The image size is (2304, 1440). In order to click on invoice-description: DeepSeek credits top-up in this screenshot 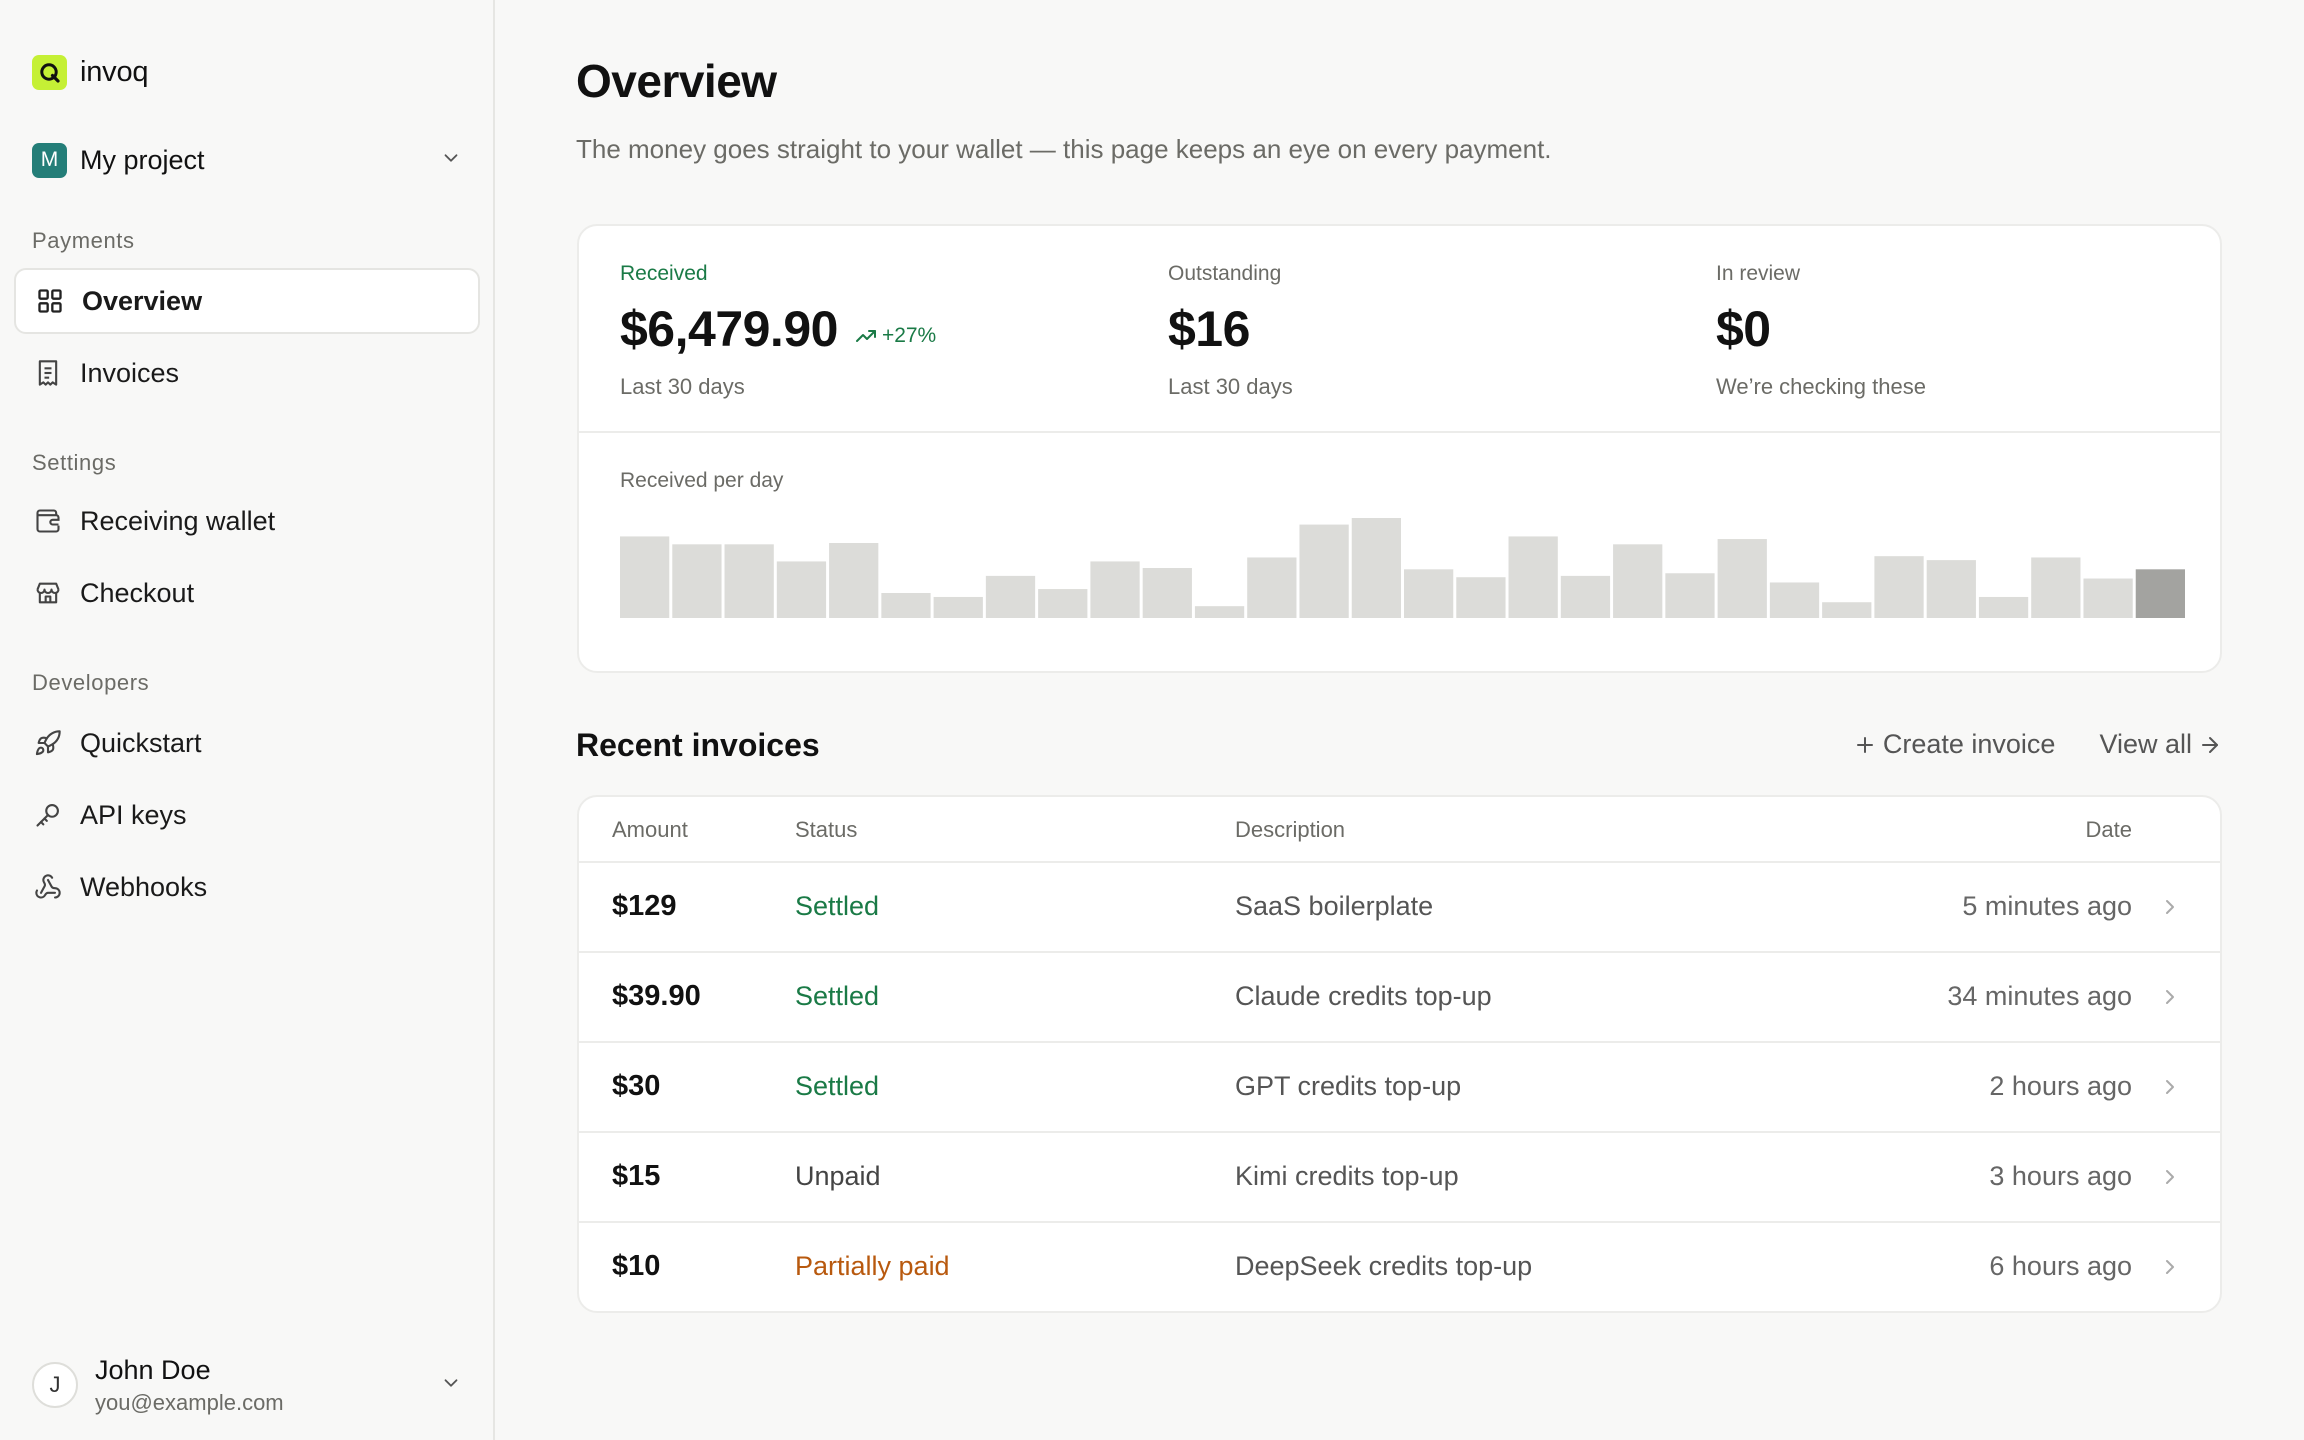, I will do `click(1384, 1266)`.